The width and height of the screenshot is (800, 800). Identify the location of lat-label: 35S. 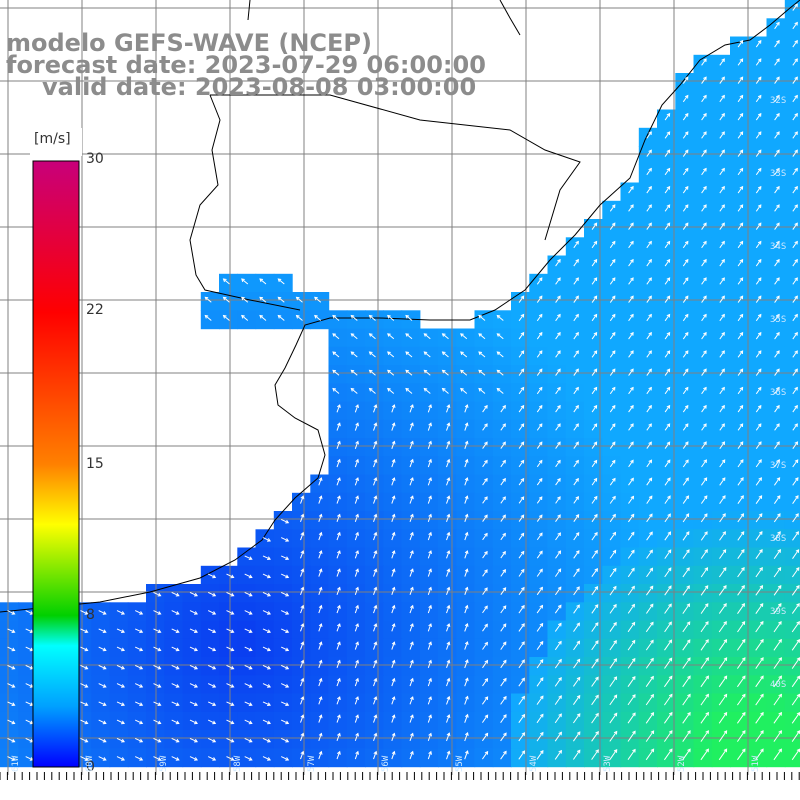
(778, 320).